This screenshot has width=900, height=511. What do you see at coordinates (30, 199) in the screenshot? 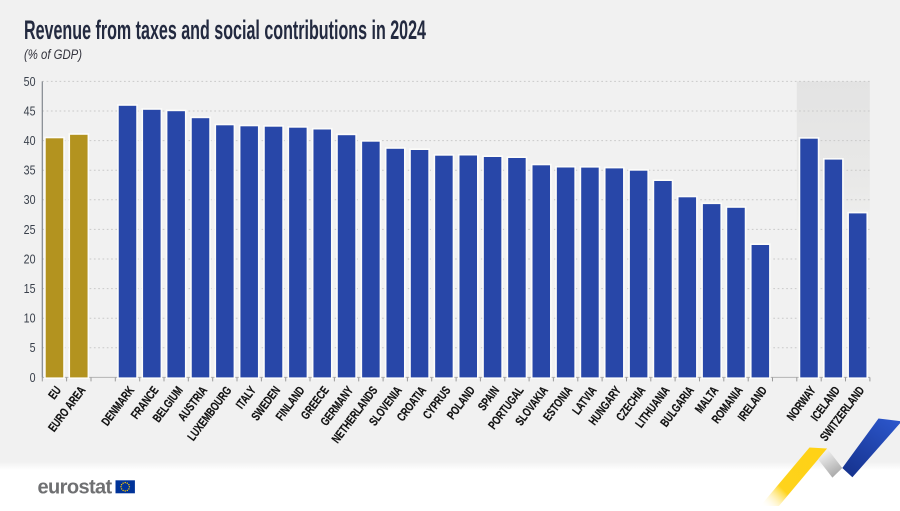
I see `svg-text: 30` at bounding box center [30, 199].